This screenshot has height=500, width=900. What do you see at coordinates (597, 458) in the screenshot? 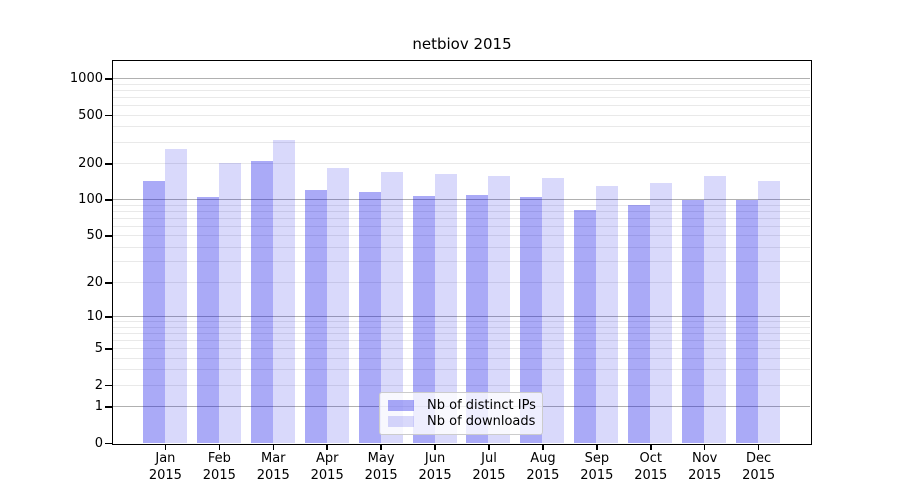
I see `x-tick-label-month: Sep` at bounding box center [597, 458].